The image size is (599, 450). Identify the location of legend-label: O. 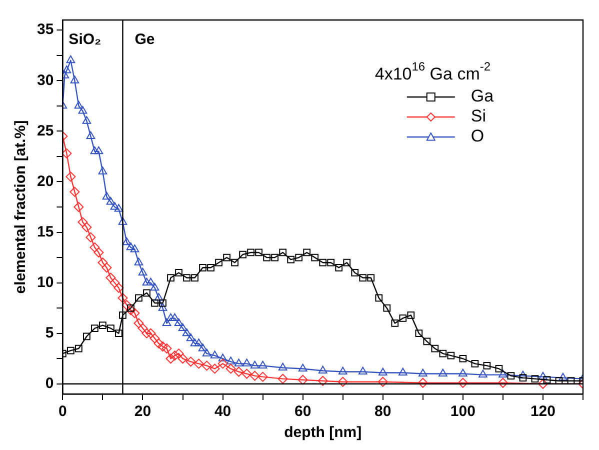
(477, 136).